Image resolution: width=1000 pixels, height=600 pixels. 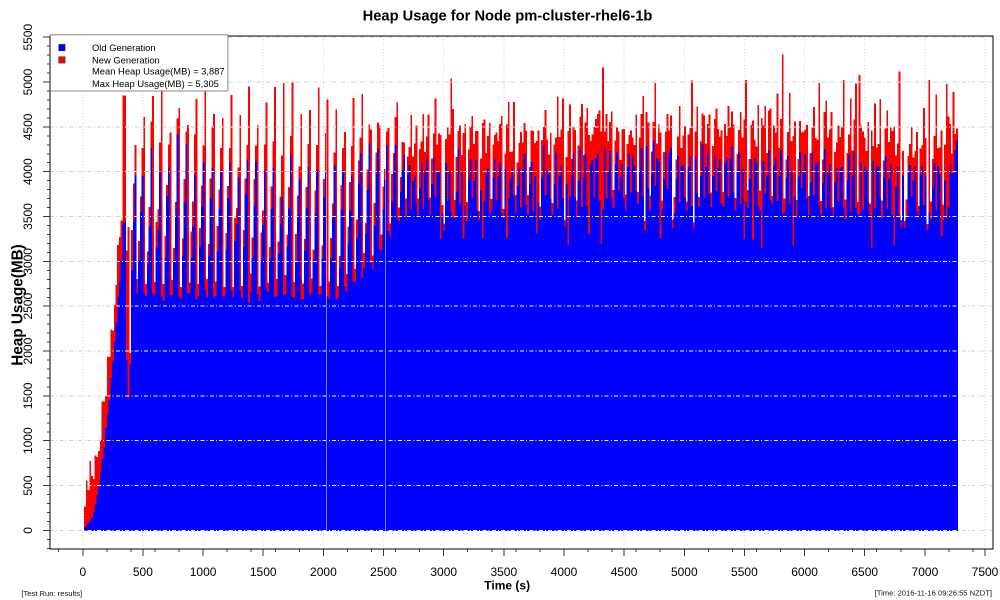 What do you see at coordinates (864, 572) in the screenshot?
I see `svg-text: 6500` at bounding box center [864, 572].